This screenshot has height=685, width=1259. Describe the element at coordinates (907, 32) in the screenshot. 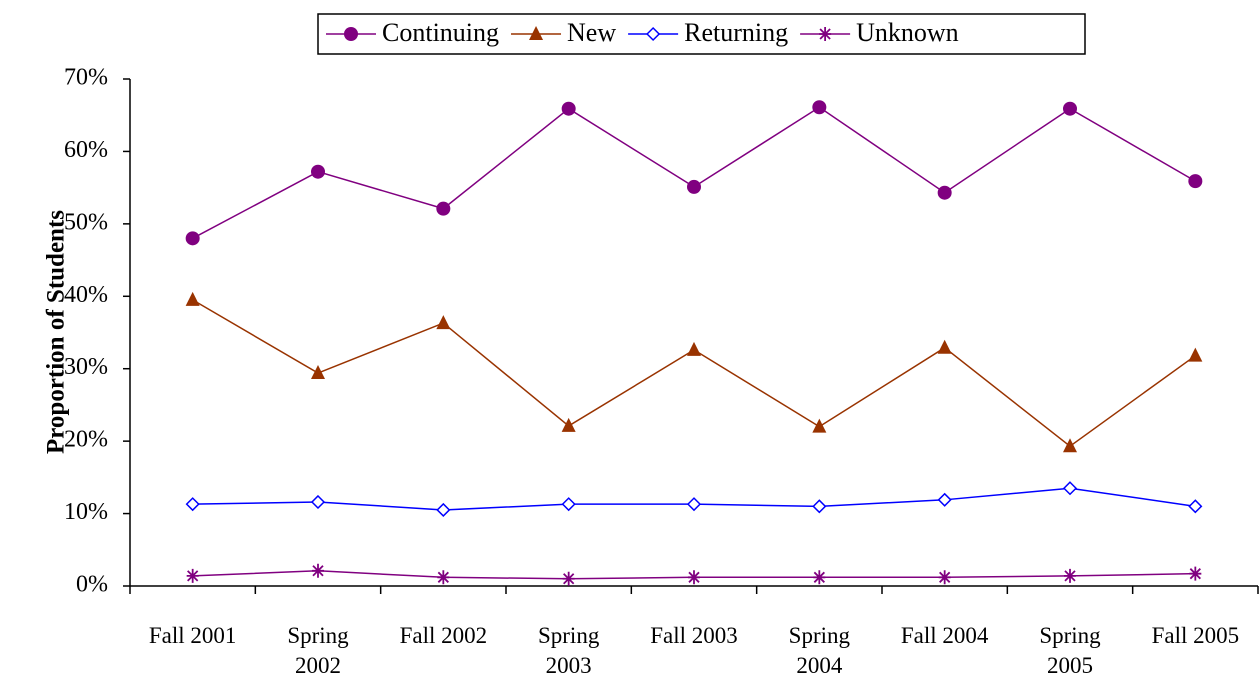

I see `legend-label: Unknown` at that location.